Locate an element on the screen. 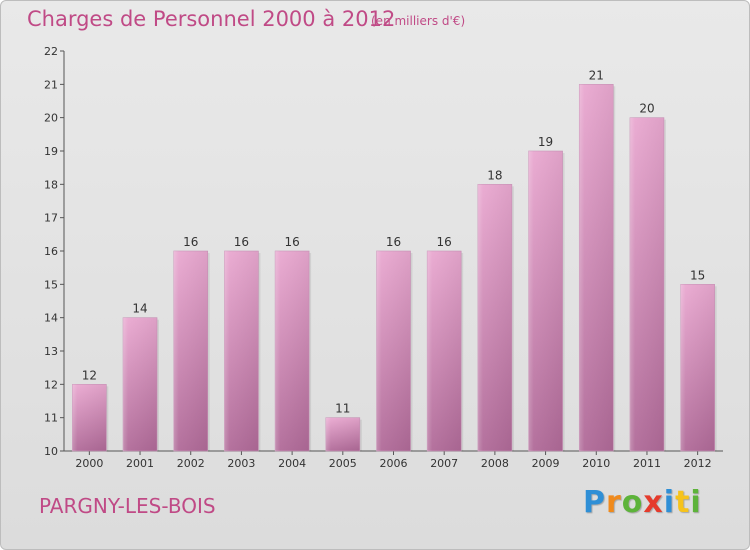  bar-value-label: 19 is located at coordinates (545, 142).